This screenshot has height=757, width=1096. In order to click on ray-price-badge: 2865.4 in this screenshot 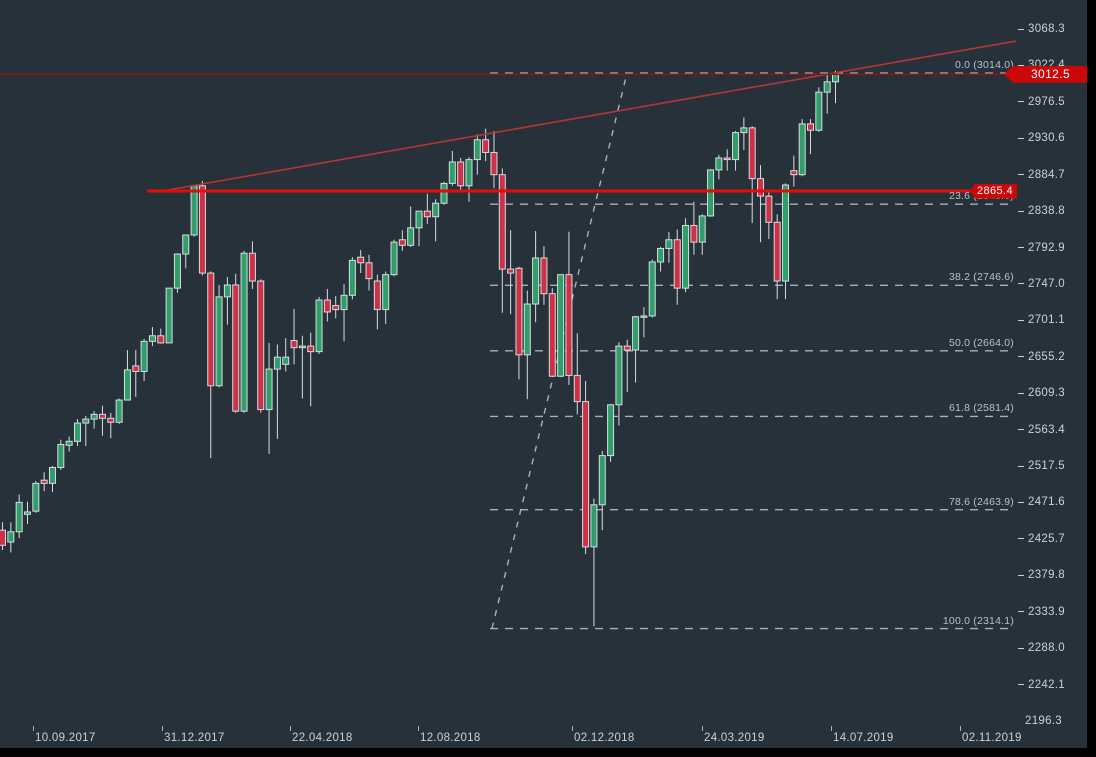, I will do `click(993, 191)`.